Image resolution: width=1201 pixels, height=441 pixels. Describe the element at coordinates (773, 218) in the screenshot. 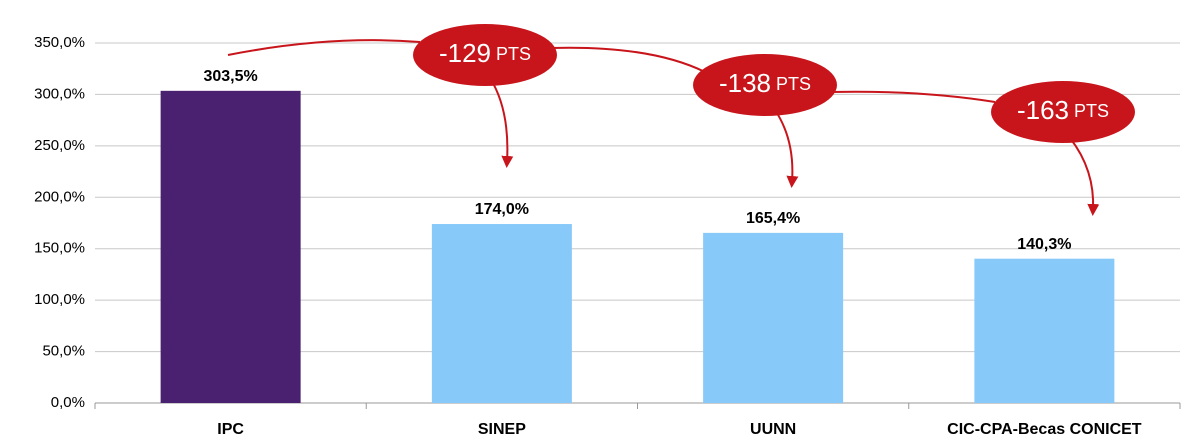

I see `value-label: 165,4%` at that location.